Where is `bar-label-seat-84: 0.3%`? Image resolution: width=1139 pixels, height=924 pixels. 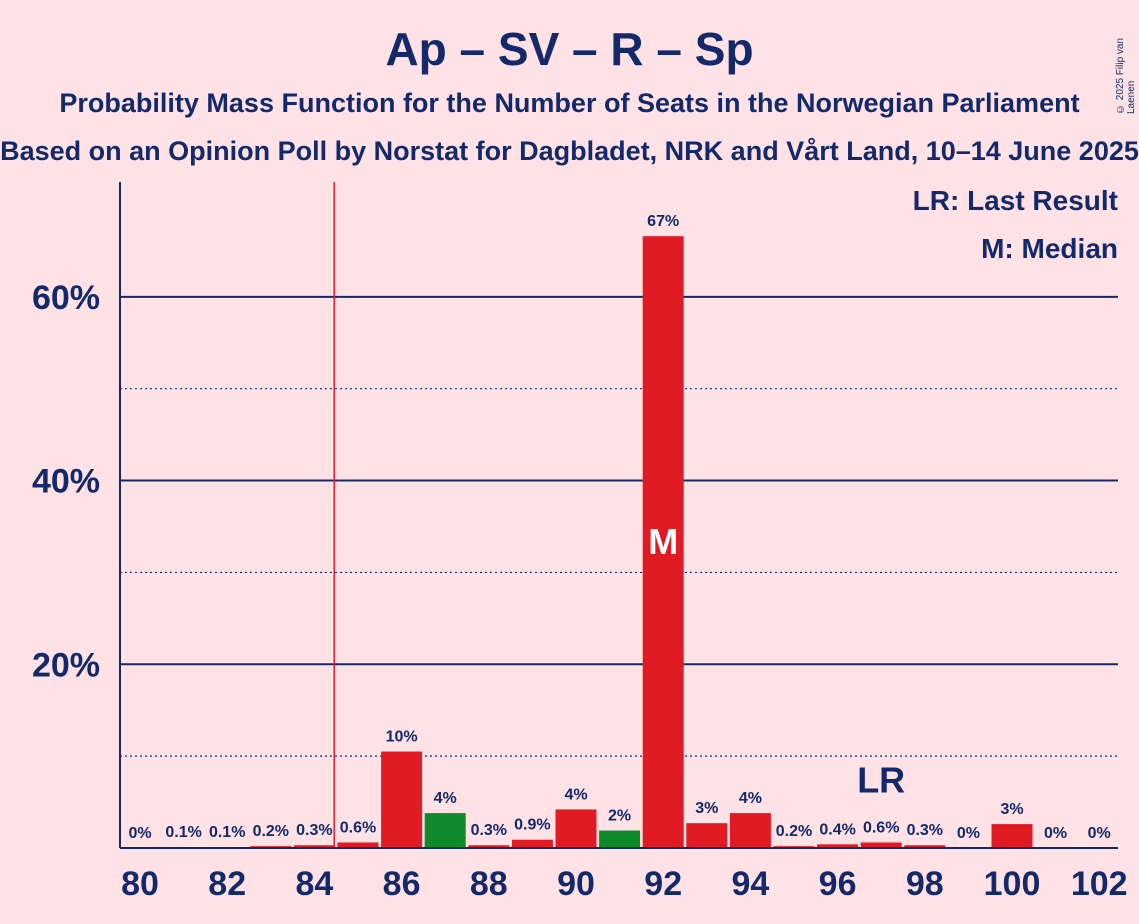
bar-label-seat-84: 0.3% is located at coordinates (314, 830).